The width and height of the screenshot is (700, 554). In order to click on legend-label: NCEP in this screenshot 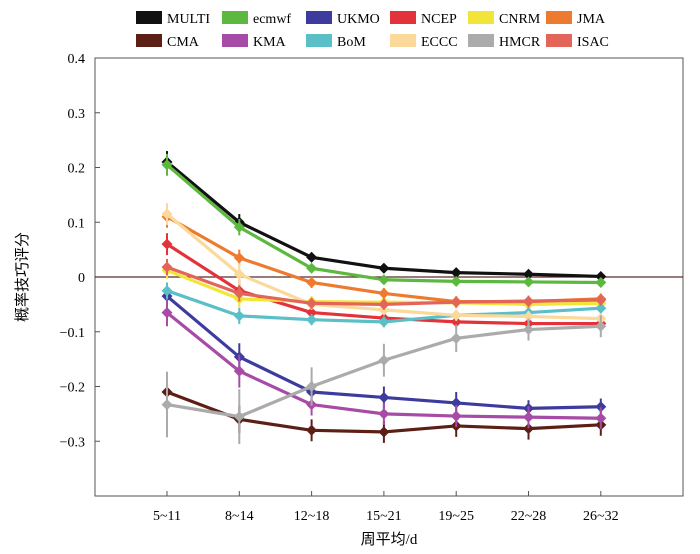, I will do `click(439, 19)`.